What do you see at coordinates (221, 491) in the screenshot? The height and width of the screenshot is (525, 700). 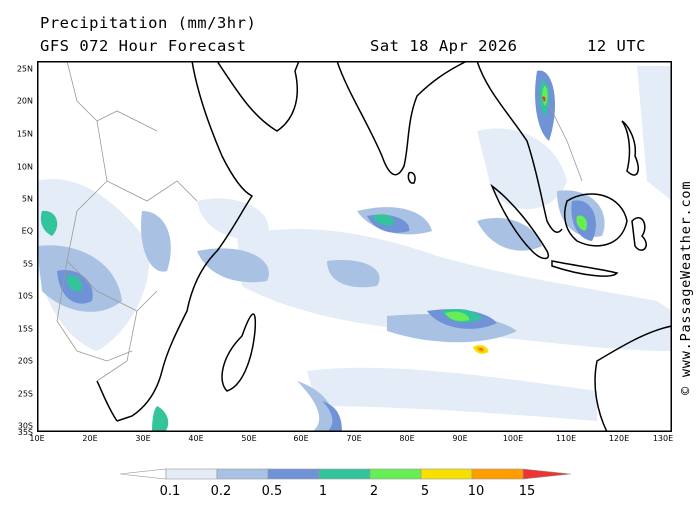 I see `legend-label: 0.2` at bounding box center [221, 491].